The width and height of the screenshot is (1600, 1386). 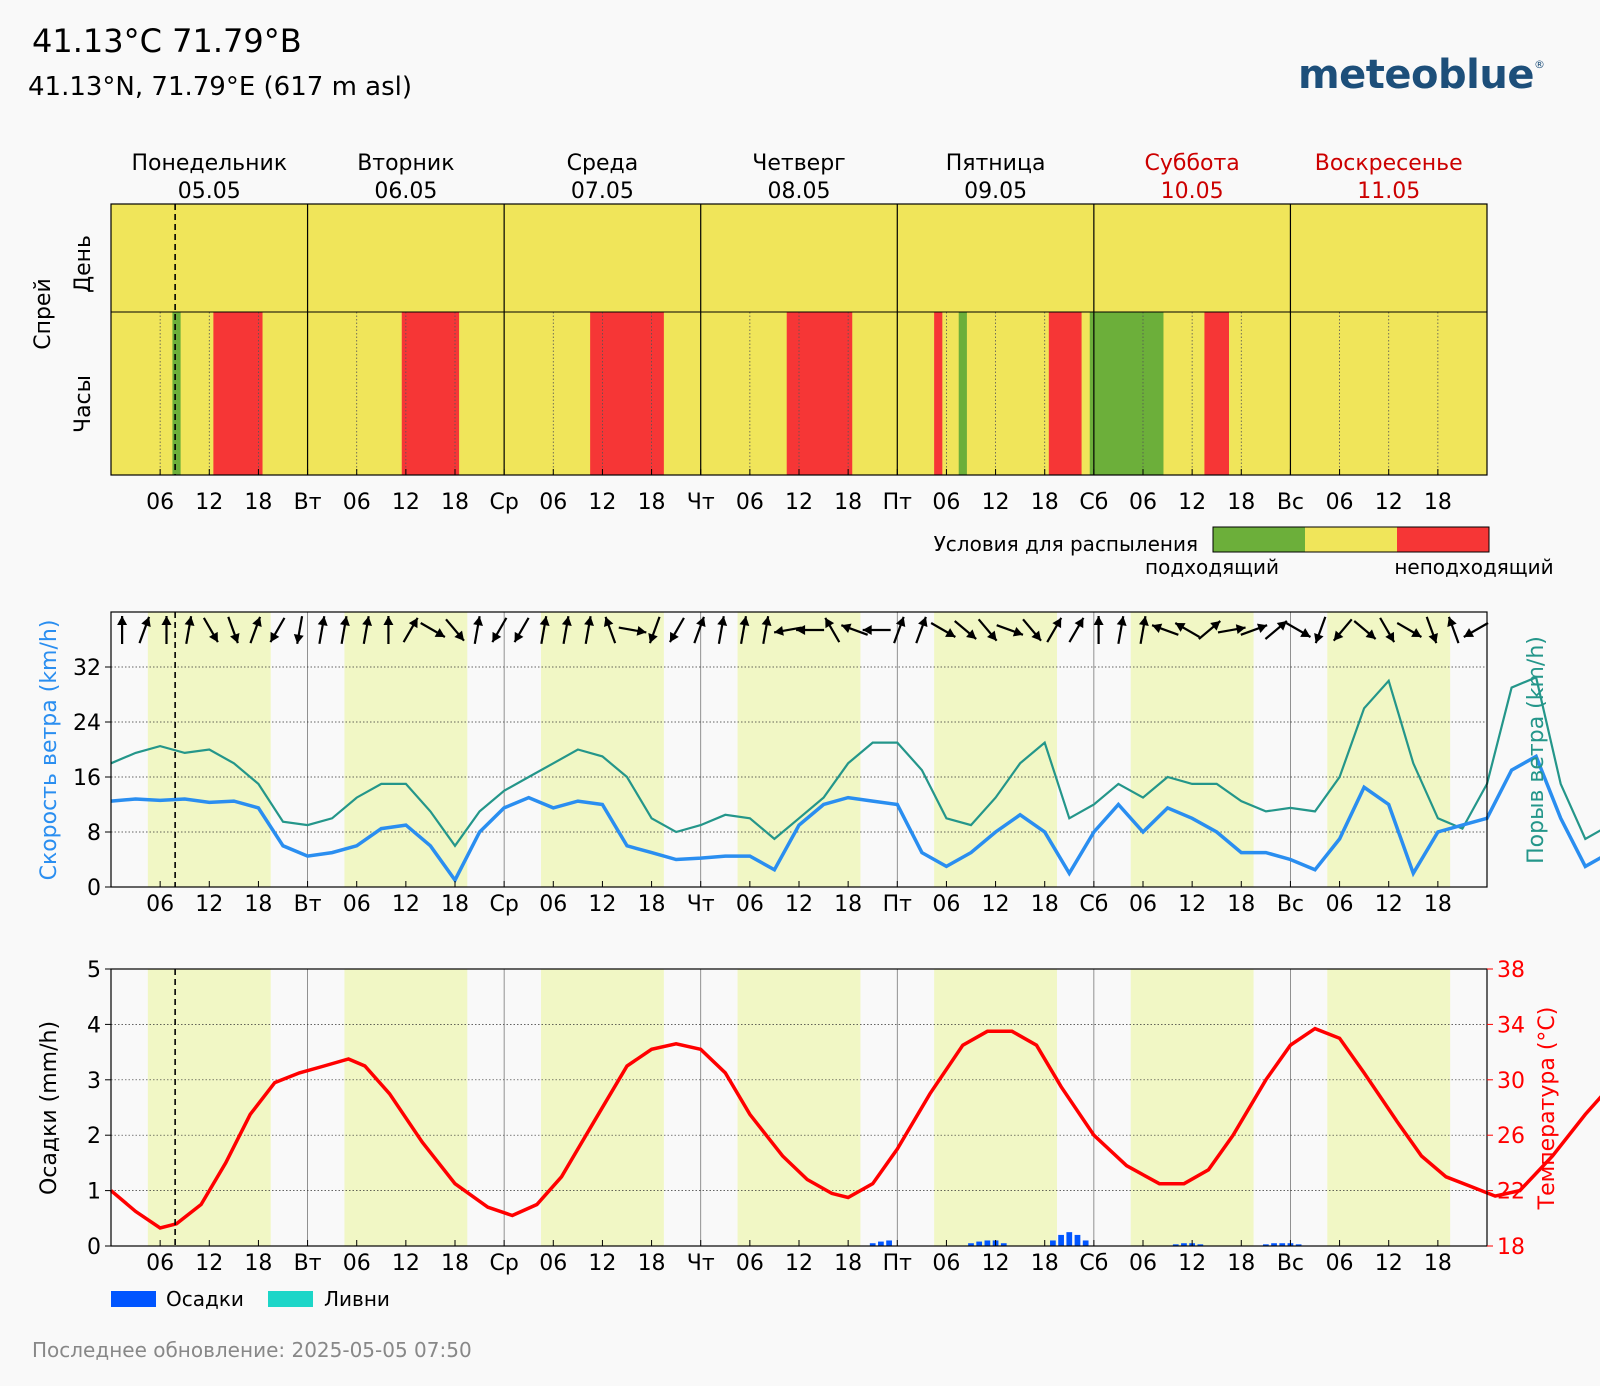 I want to click on temperature-line, so click(x=854, y=1128).